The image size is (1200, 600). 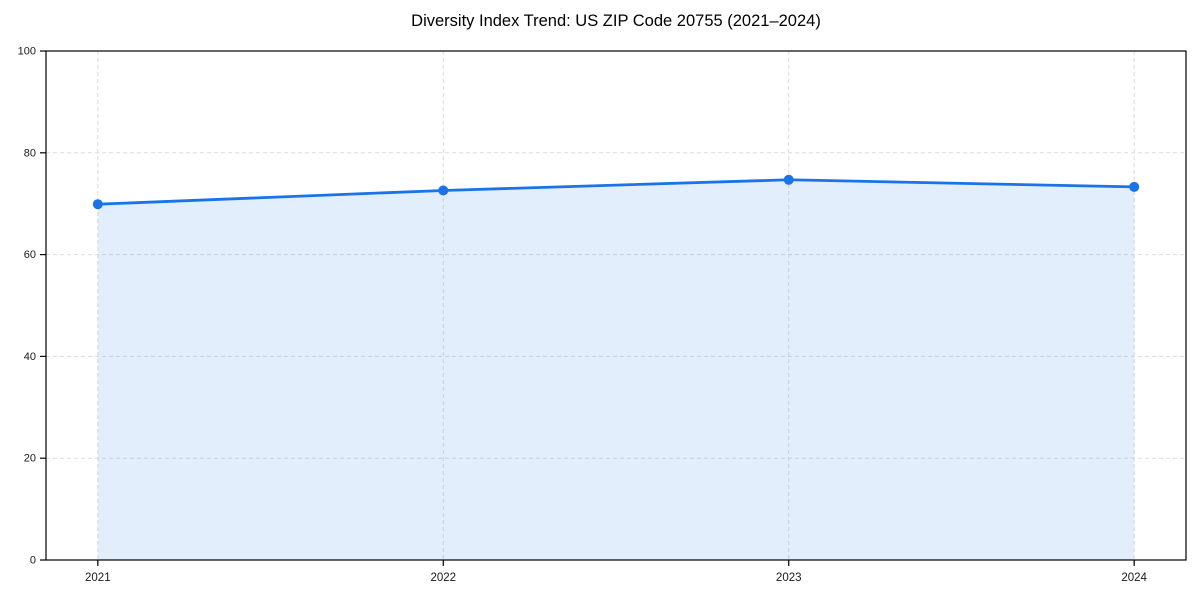 What do you see at coordinates (1134, 578) in the screenshot?
I see `x-tick-label: 2024` at bounding box center [1134, 578].